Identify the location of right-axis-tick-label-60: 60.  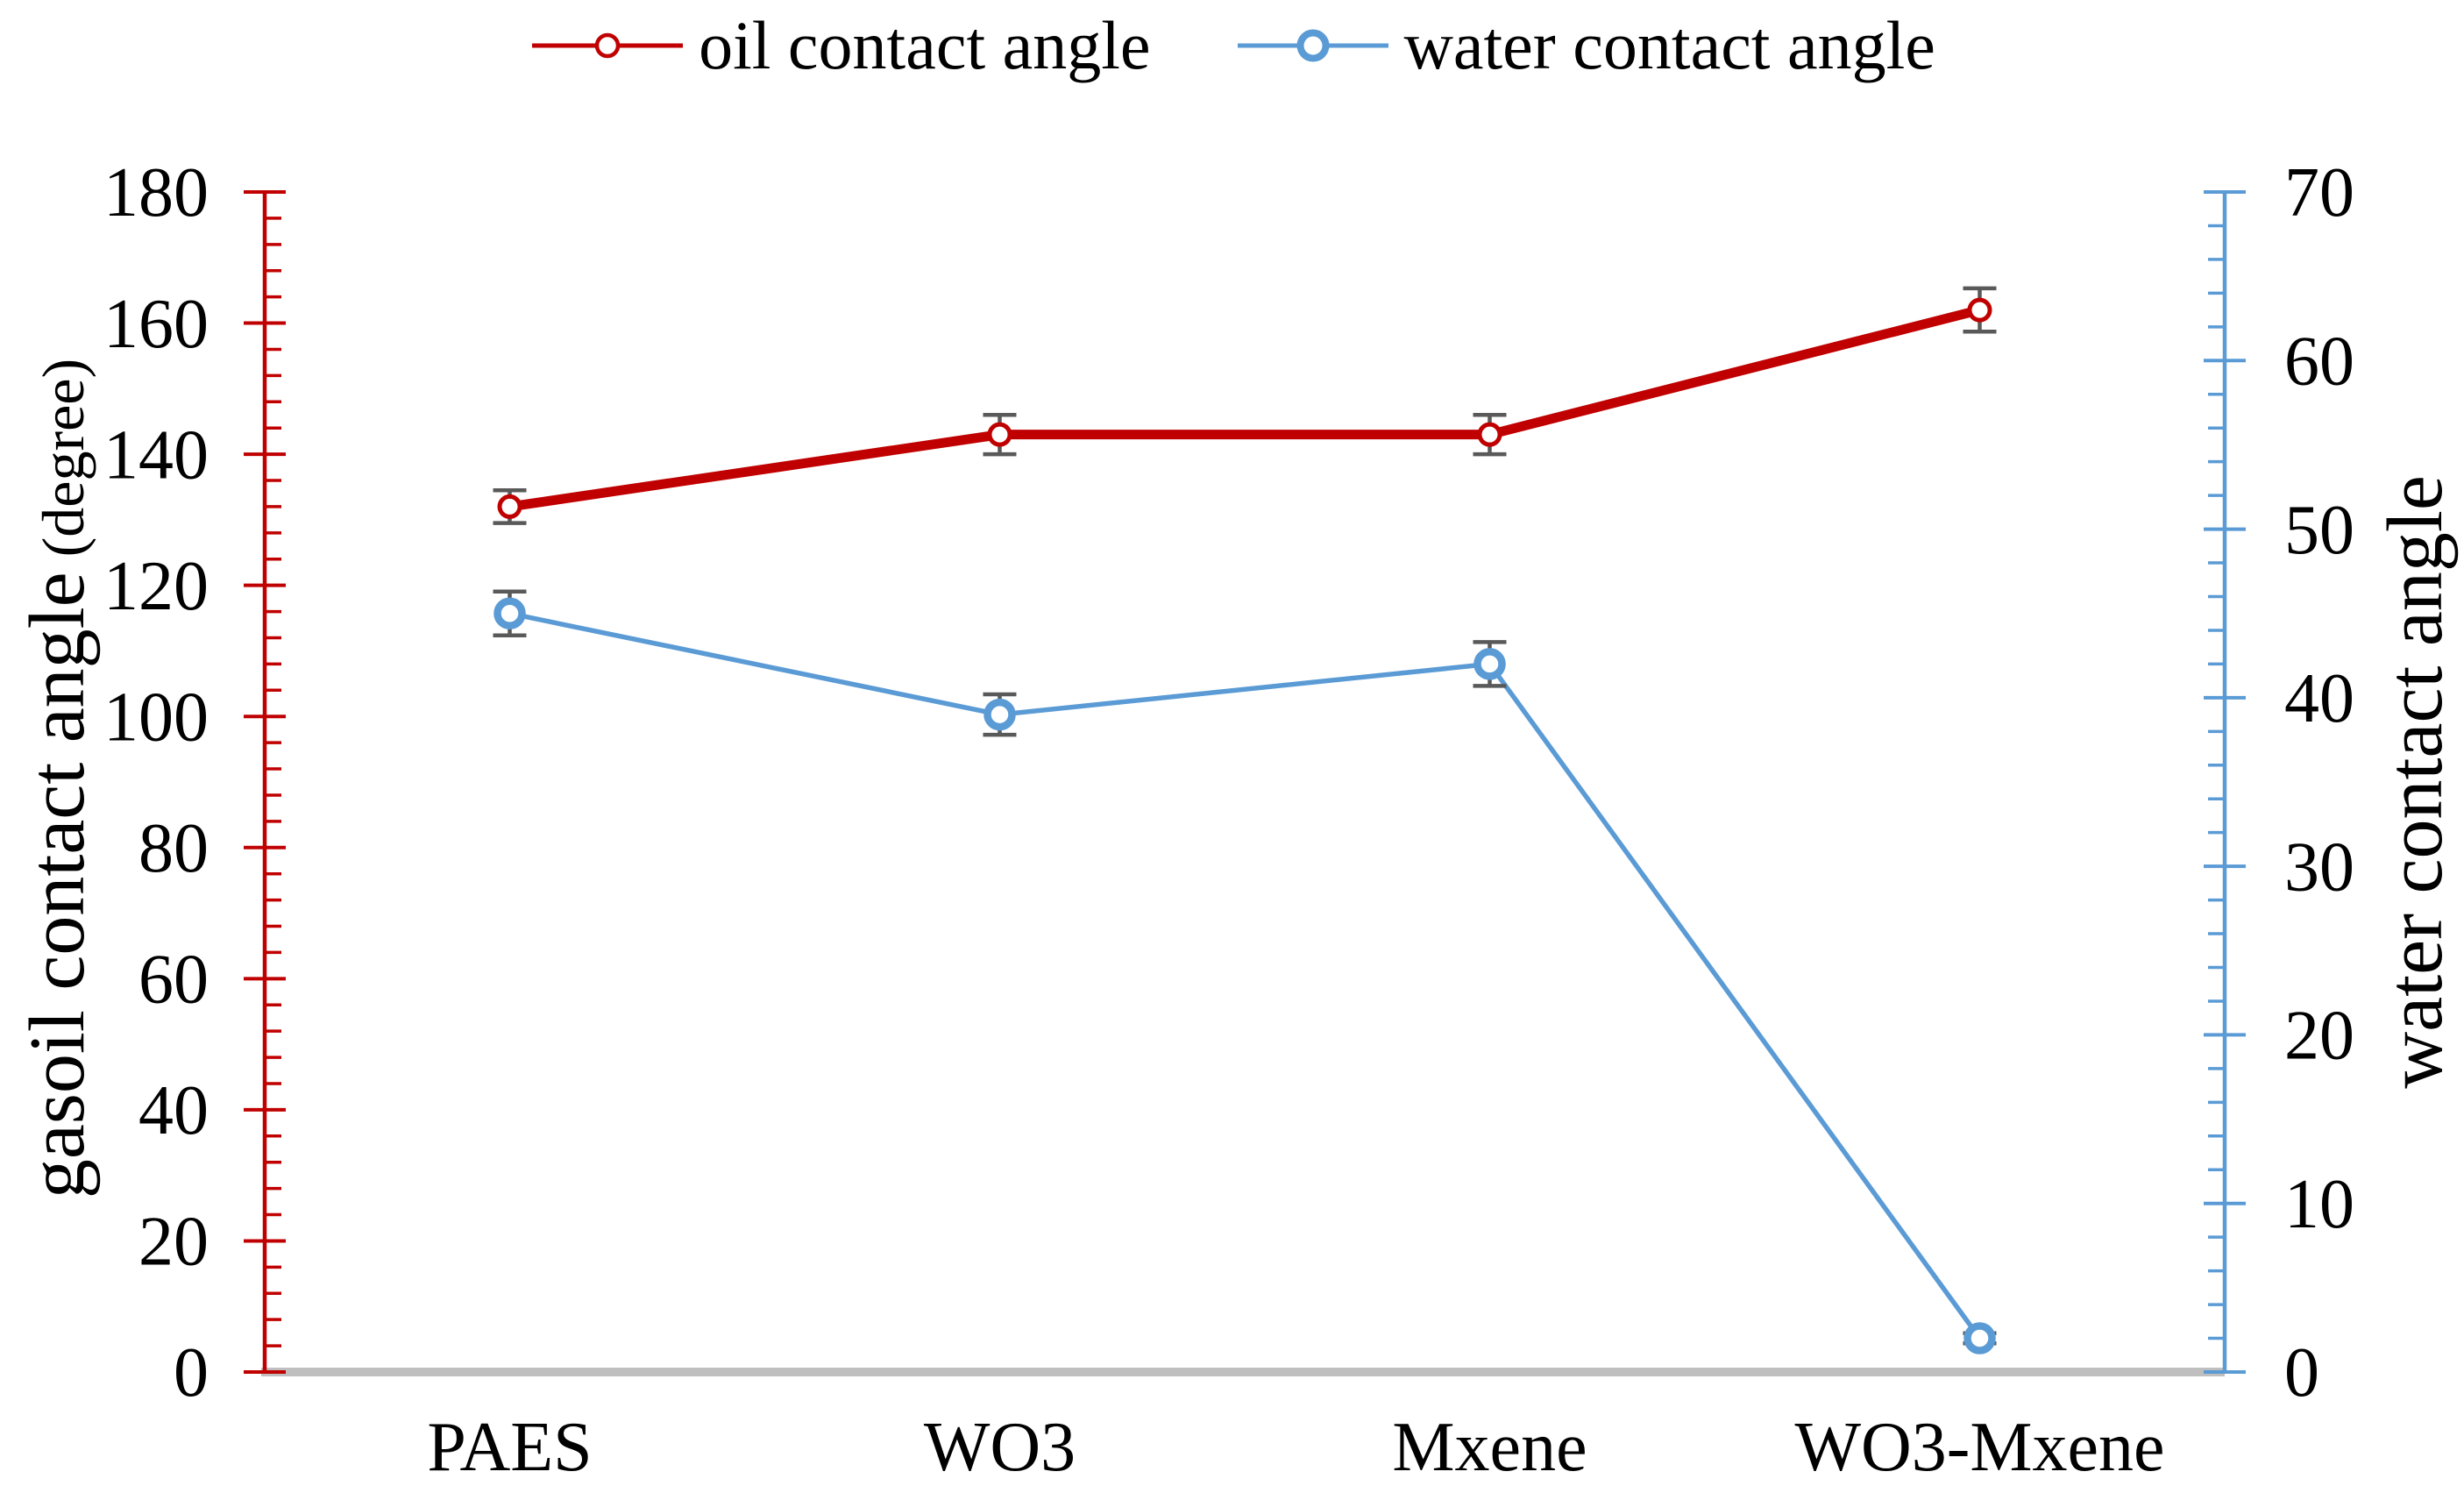
(2319, 361).